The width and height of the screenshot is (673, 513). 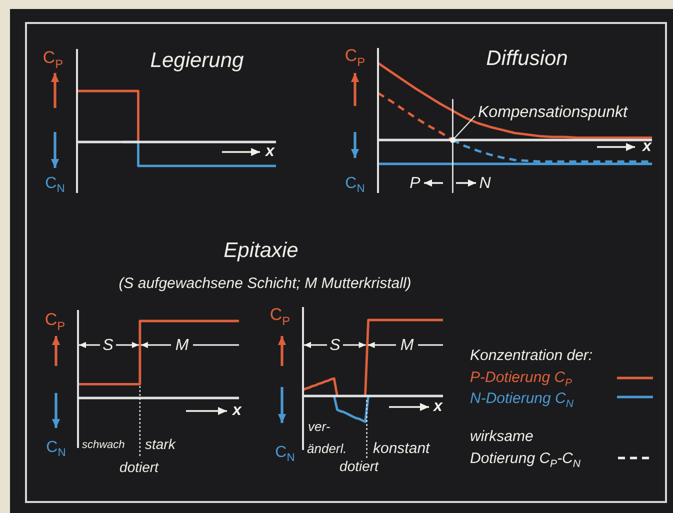 What do you see at coordinates (402, 448) in the screenshot?
I see `text: konstant` at bounding box center [402, 448].